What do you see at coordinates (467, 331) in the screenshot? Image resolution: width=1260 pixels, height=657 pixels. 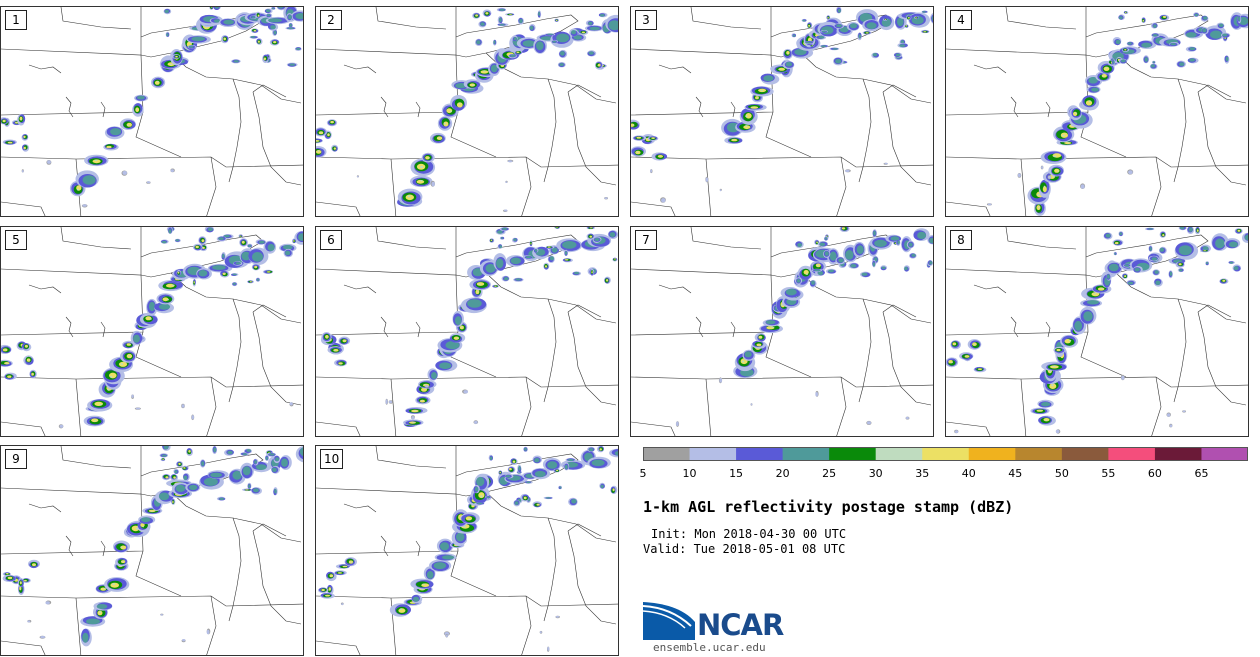 I see `ensemble-member-panel: 6` at bounding box center [467, 331].